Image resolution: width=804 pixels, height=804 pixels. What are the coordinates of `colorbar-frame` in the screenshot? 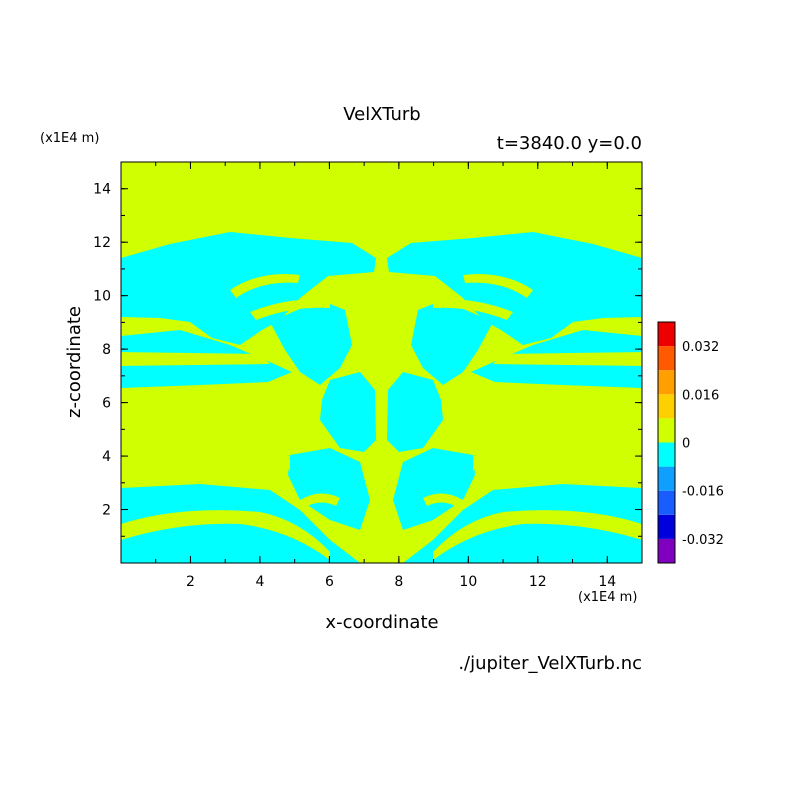 It's located at (666, 442).